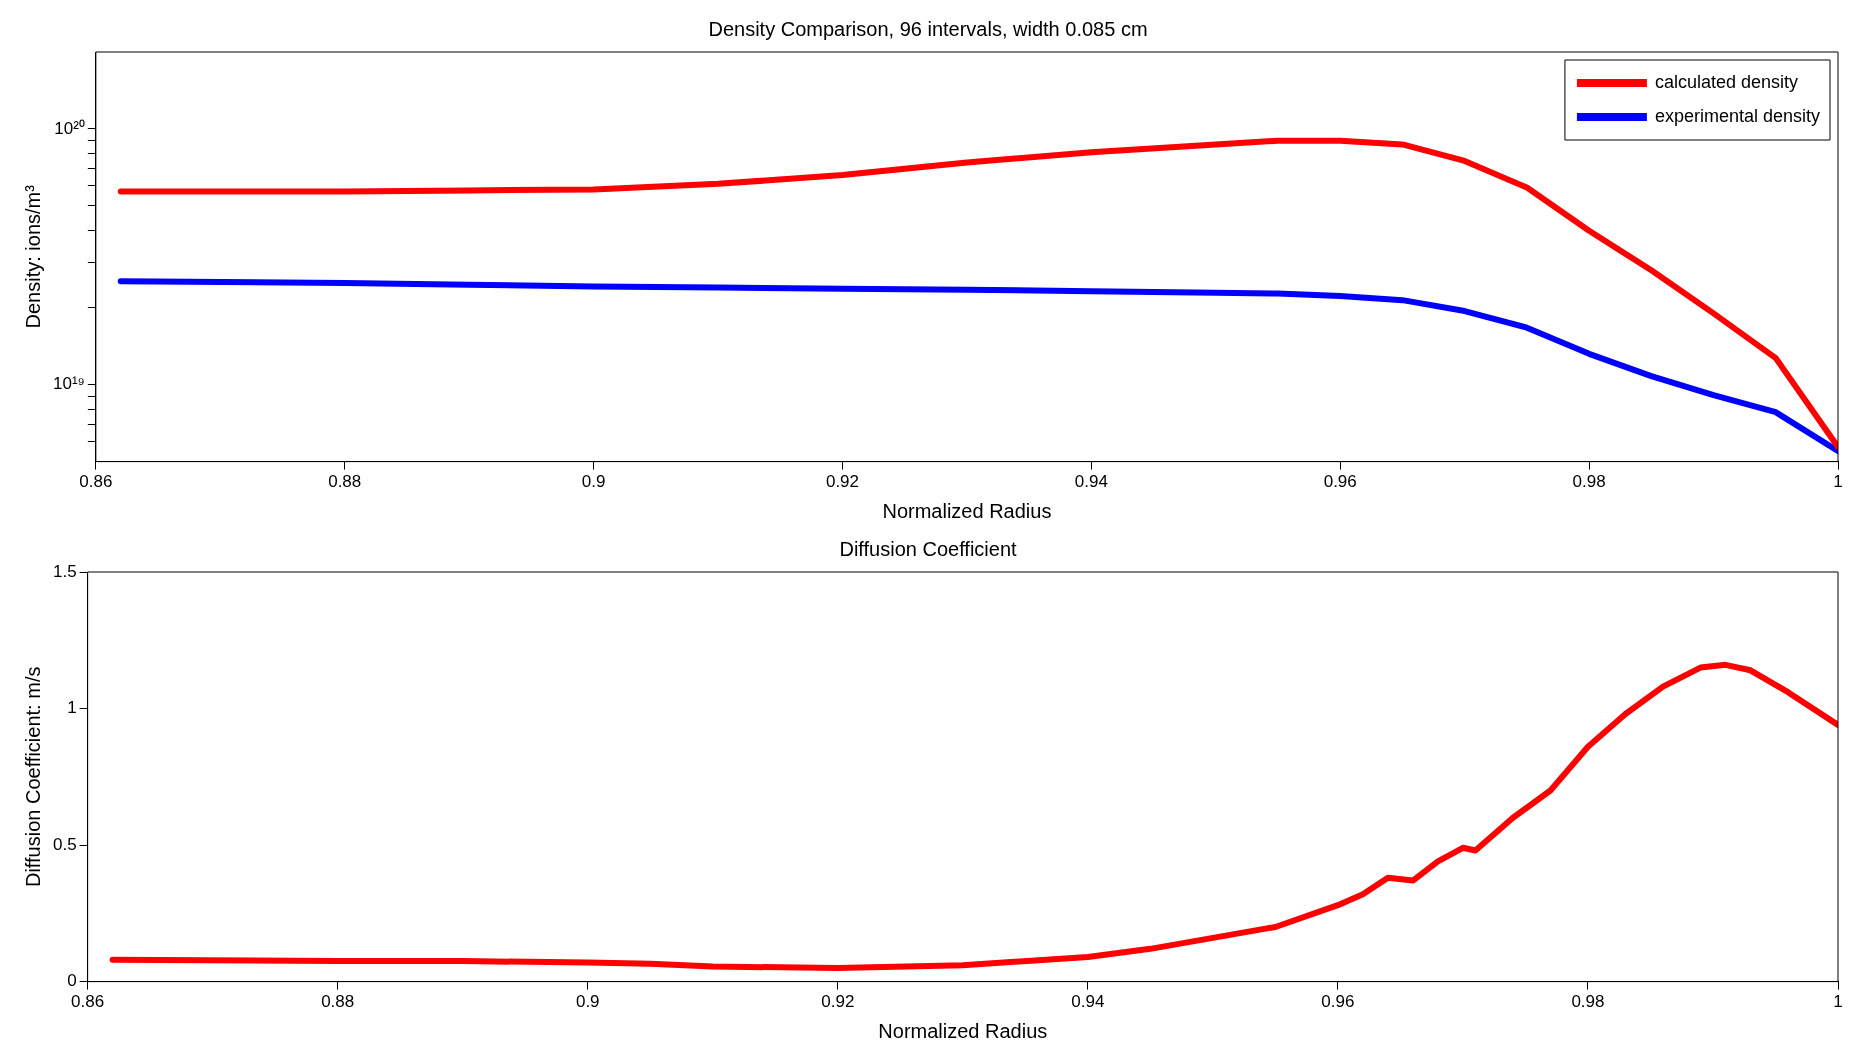  I want to click on y-axis-title: Density: ions/m³, so click(32, 256).